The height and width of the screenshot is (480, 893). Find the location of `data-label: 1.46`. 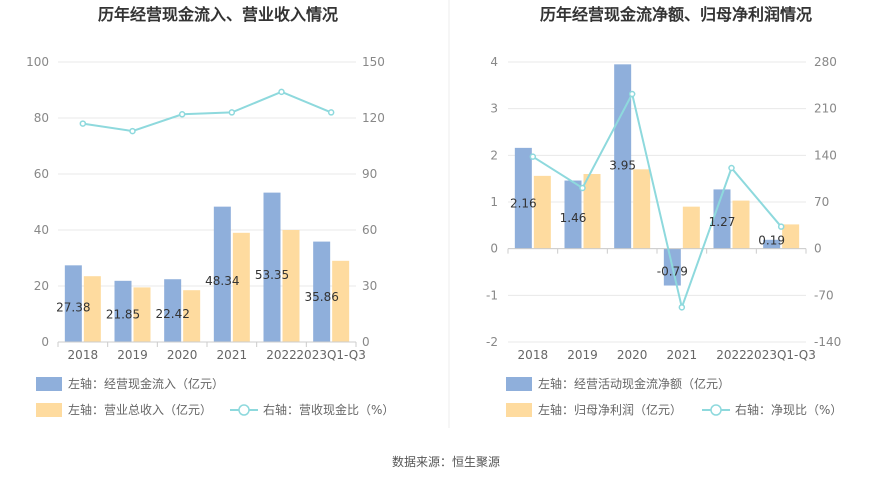

data-label: 1.46 is located at coordinates (573, 218).